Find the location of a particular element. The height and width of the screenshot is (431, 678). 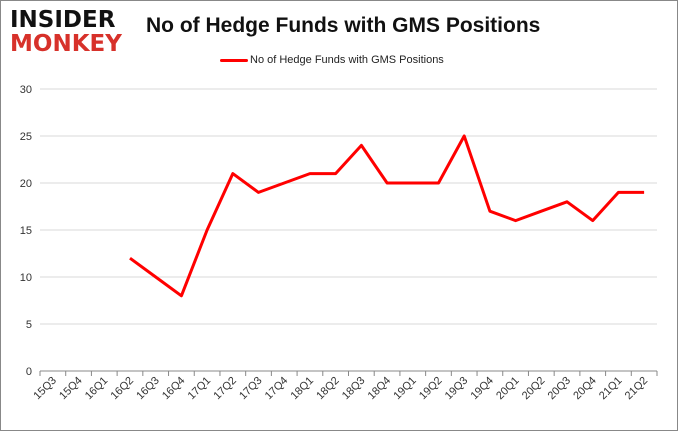

x-tick-label: 20Q4 is located at coordinates (585, 389).